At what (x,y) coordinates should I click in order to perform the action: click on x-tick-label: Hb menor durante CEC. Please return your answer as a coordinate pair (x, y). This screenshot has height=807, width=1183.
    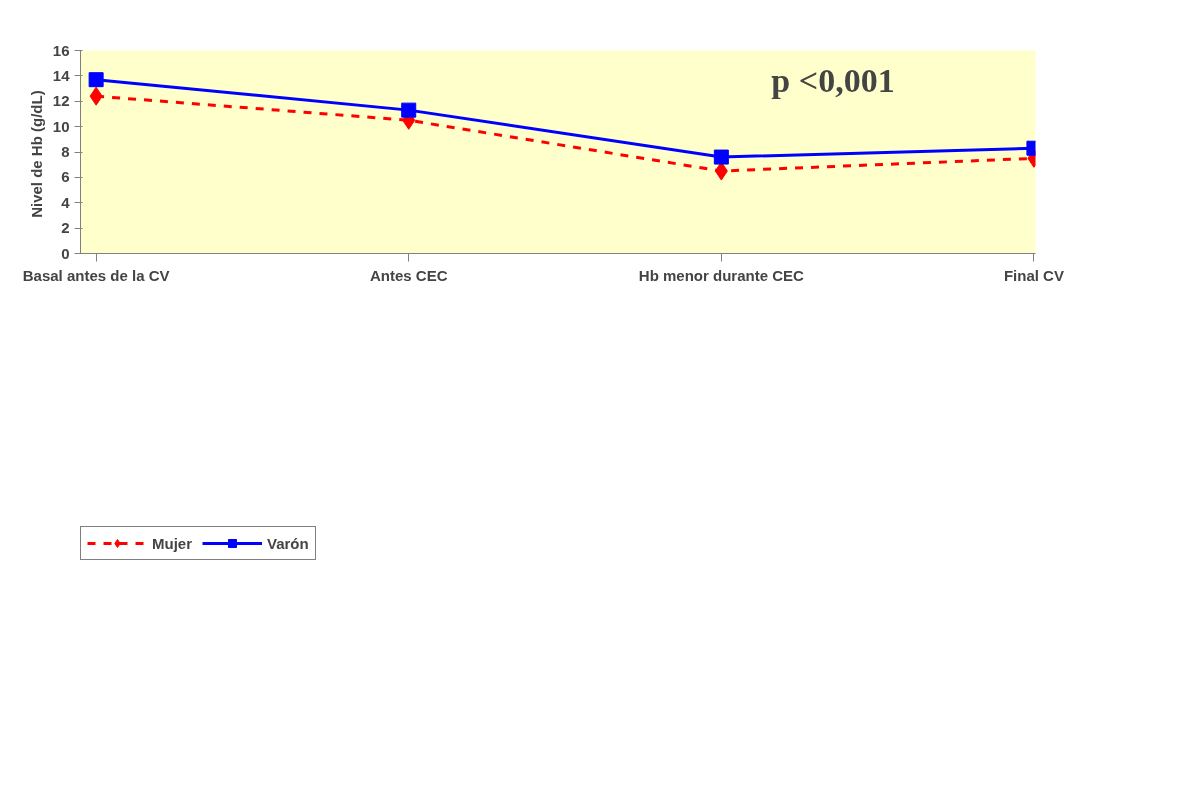
    Looking at the image, I should click on (721, 275).